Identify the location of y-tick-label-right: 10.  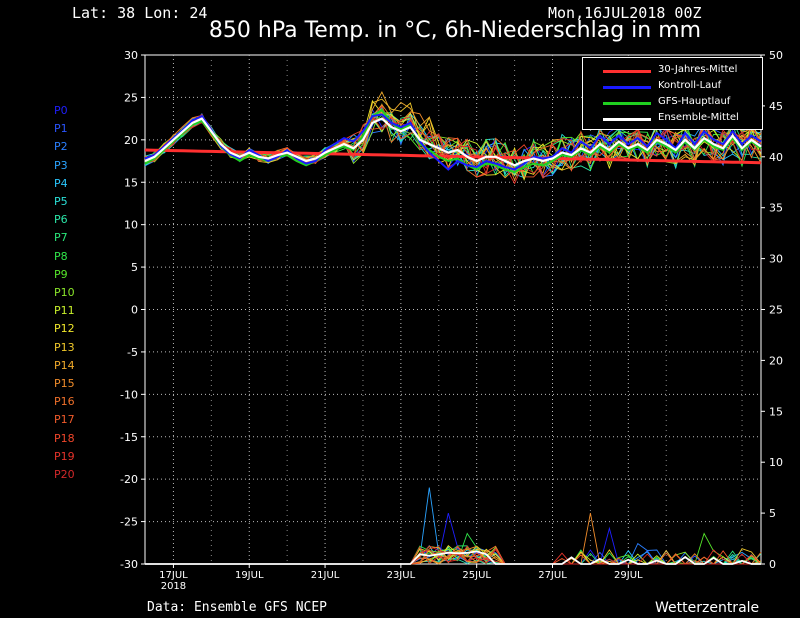
(776, 462).